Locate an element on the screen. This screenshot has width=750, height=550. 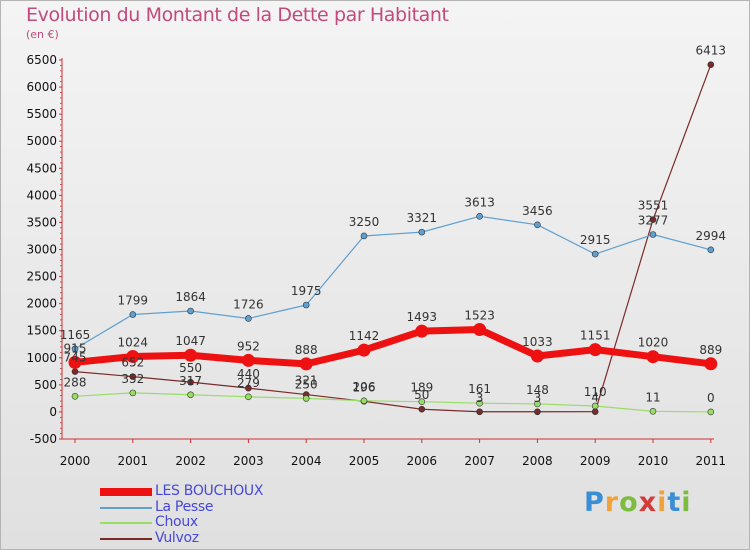
data-label: 745 is located at coordinates (75, 358).